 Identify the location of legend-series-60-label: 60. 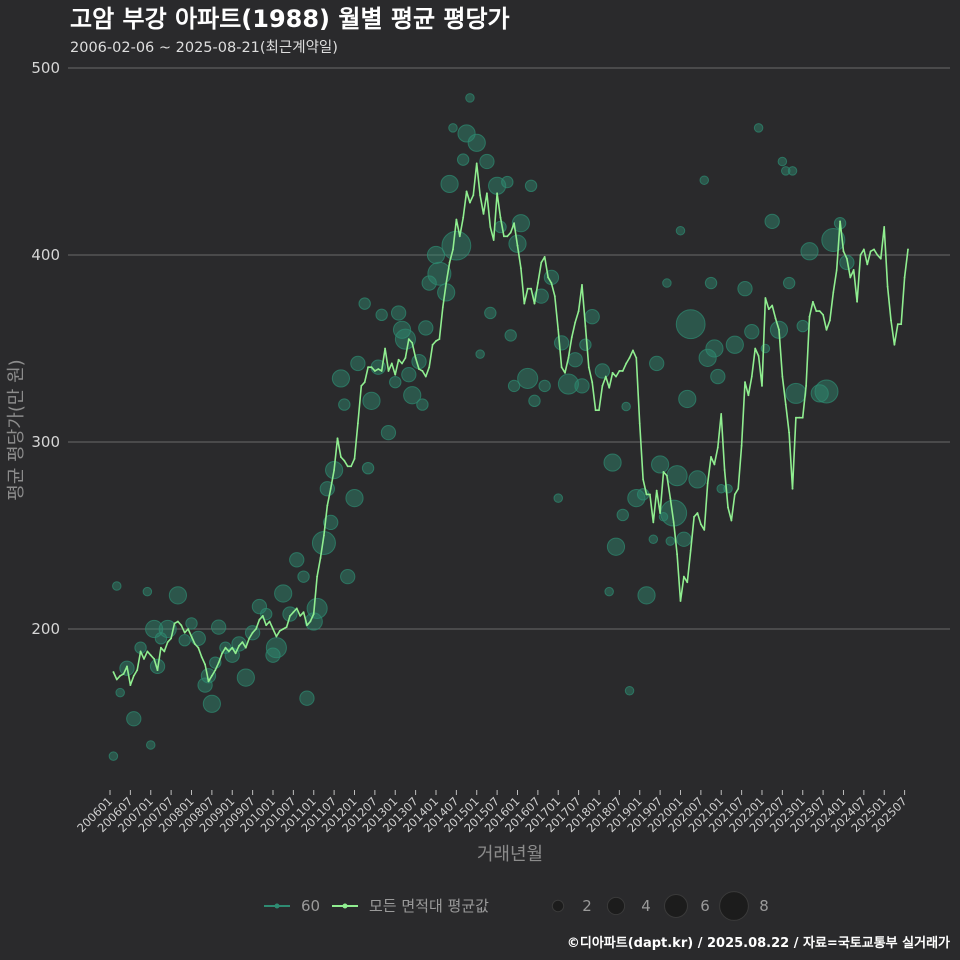
(310, 906).